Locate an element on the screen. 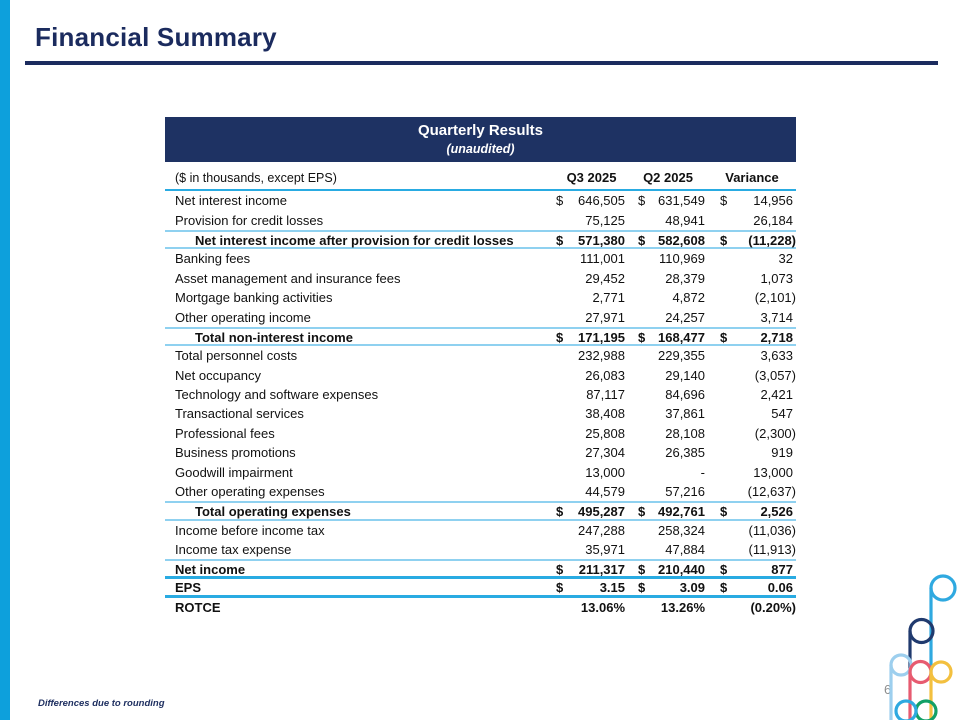 The width and height of the screenshot is (960, 720). logo-p-cyan-bottom is located at coordinates (906, 709).